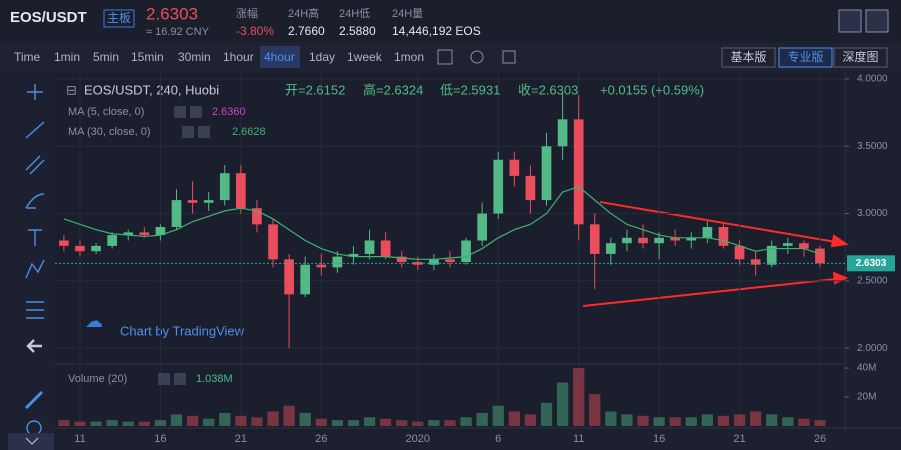  I want to click on collapse-legend: ⊟, so click(71, 89).